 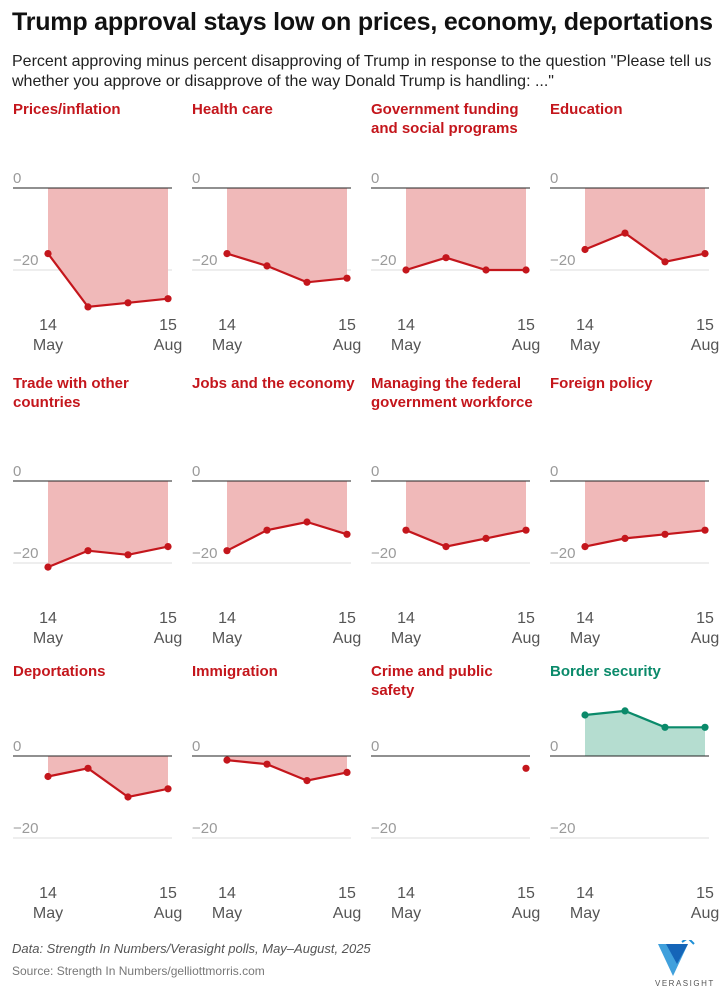 What do you see at coordinates (601, 383) in the screenshot?
I see `panel-title: Foreign policy` at bounding box center [601, 383].